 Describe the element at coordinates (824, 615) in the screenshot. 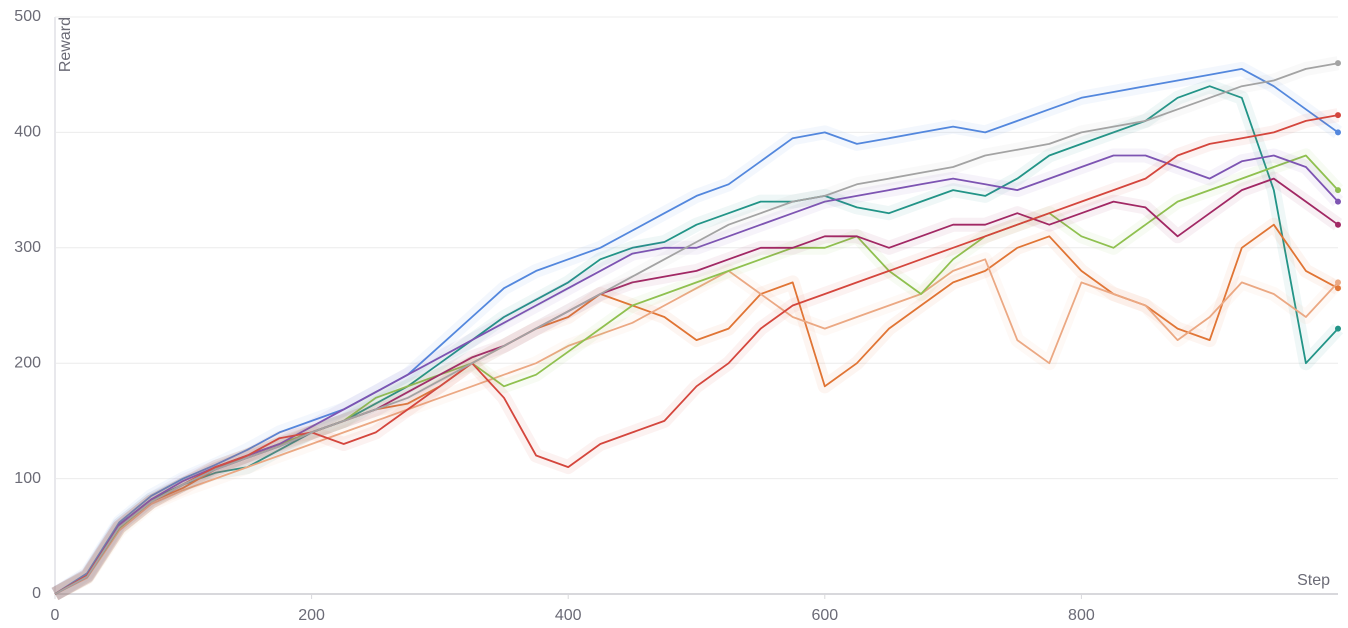

I see `x-tick-label: 600` at that location.